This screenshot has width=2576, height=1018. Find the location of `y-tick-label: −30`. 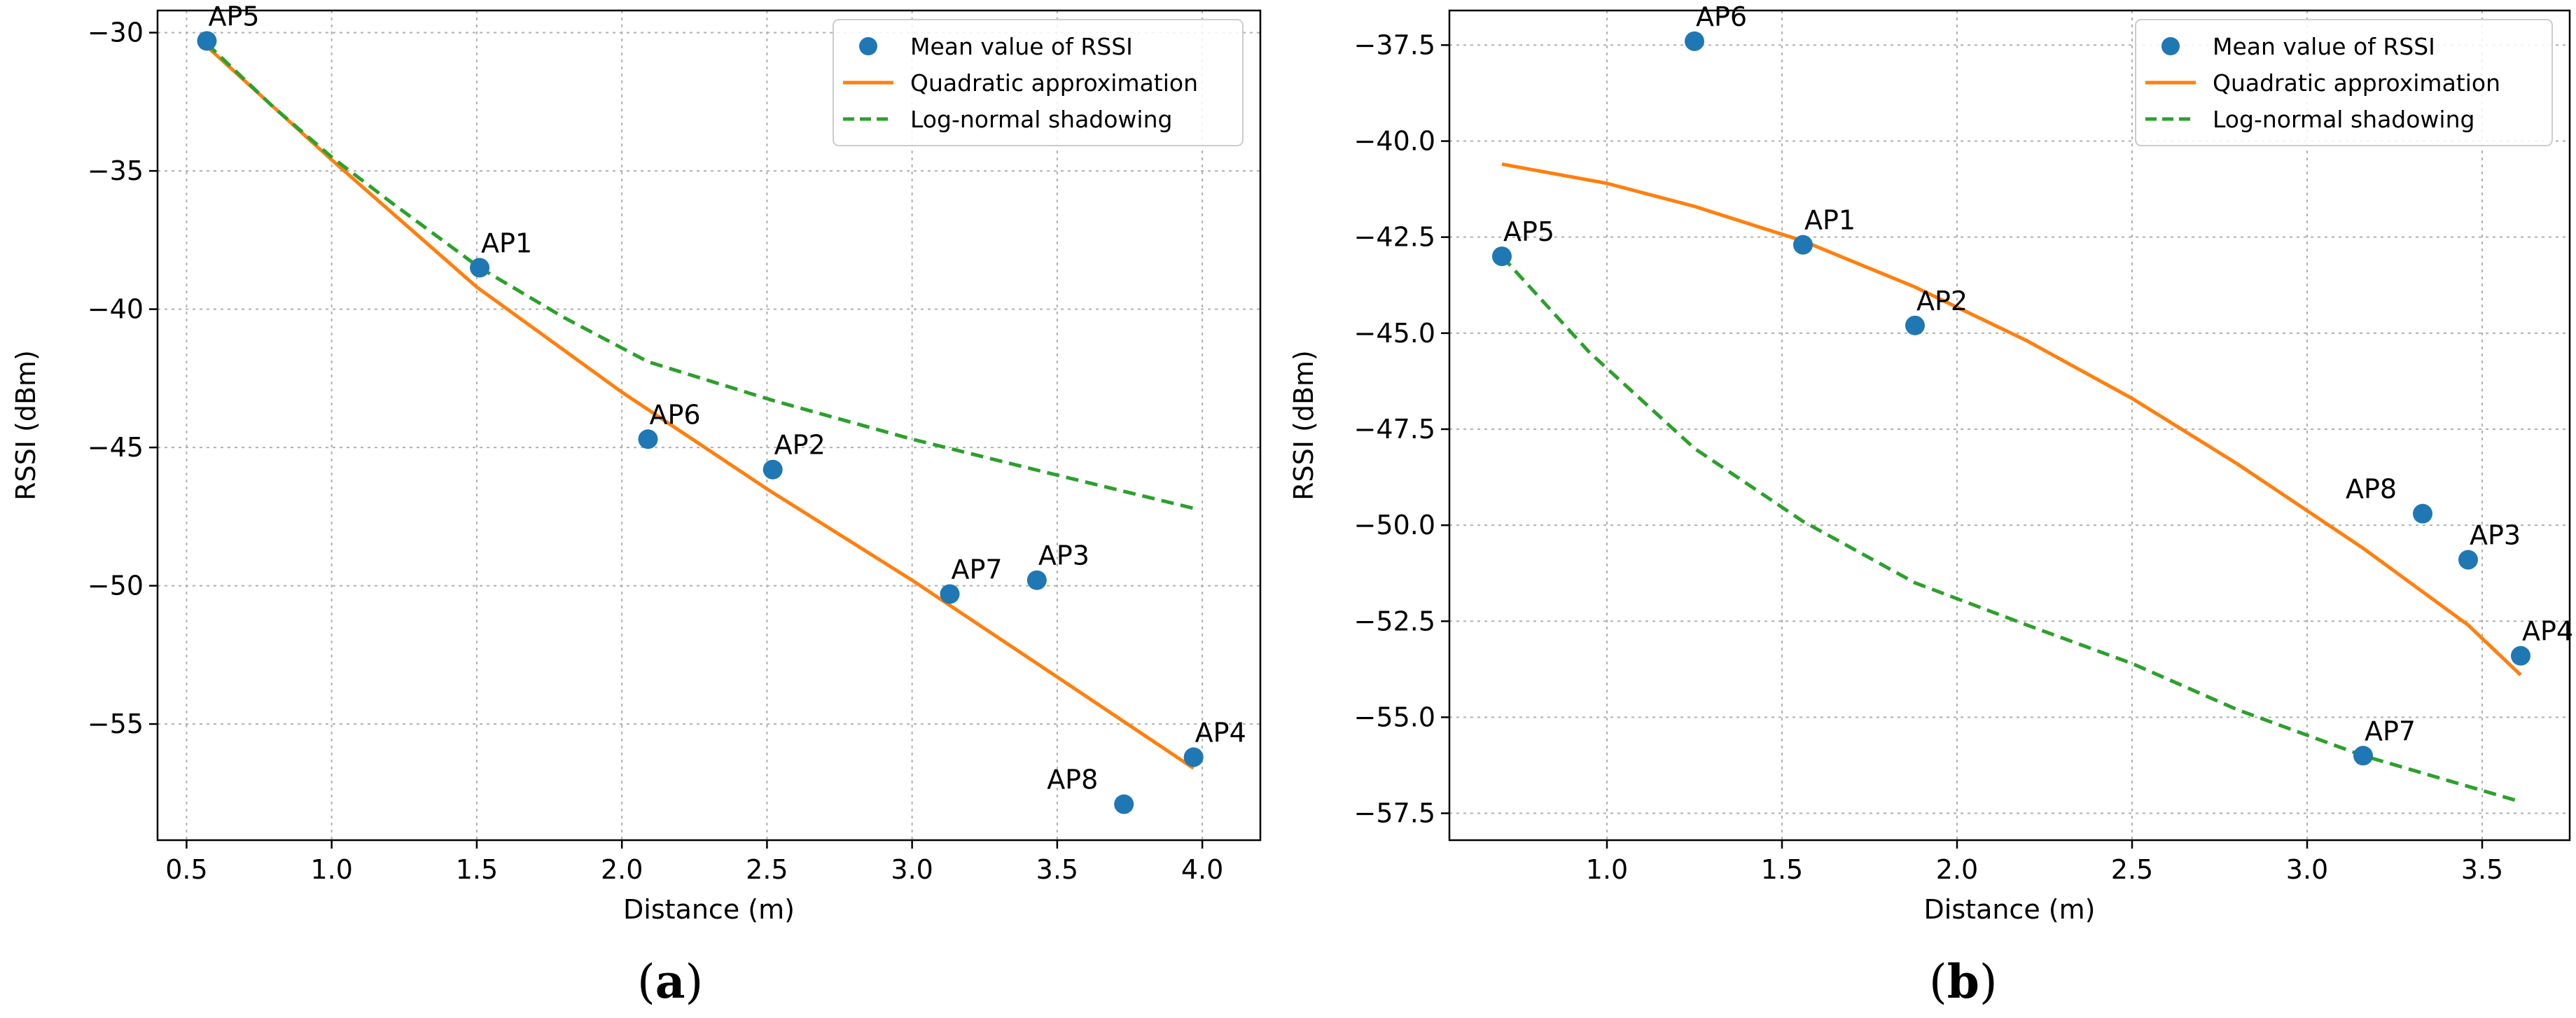

y-tick-label: −30 is located at coordinates (116, 33).